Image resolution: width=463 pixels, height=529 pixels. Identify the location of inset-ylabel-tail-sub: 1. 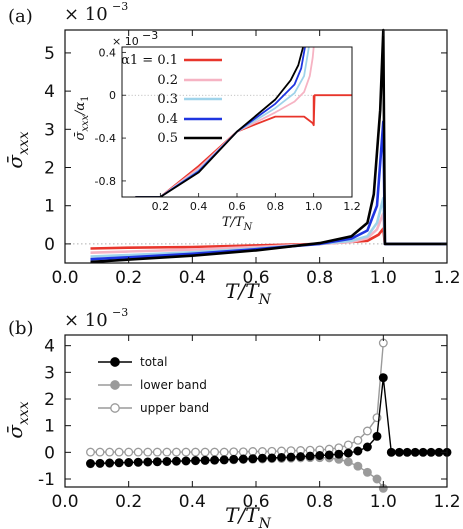
(85, 99).